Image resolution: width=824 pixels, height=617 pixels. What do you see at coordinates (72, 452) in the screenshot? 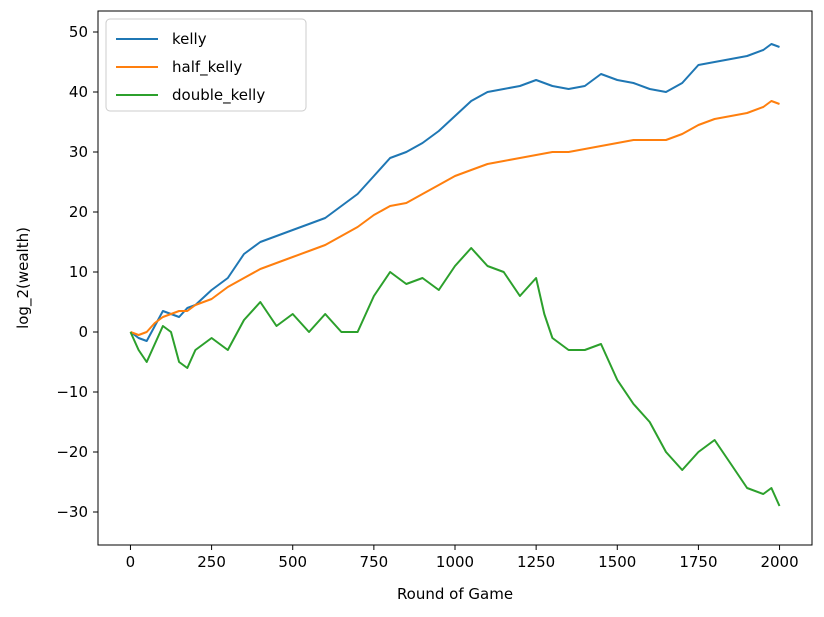
I see `y-tick-label: −20` at bounding box center [72, 452].